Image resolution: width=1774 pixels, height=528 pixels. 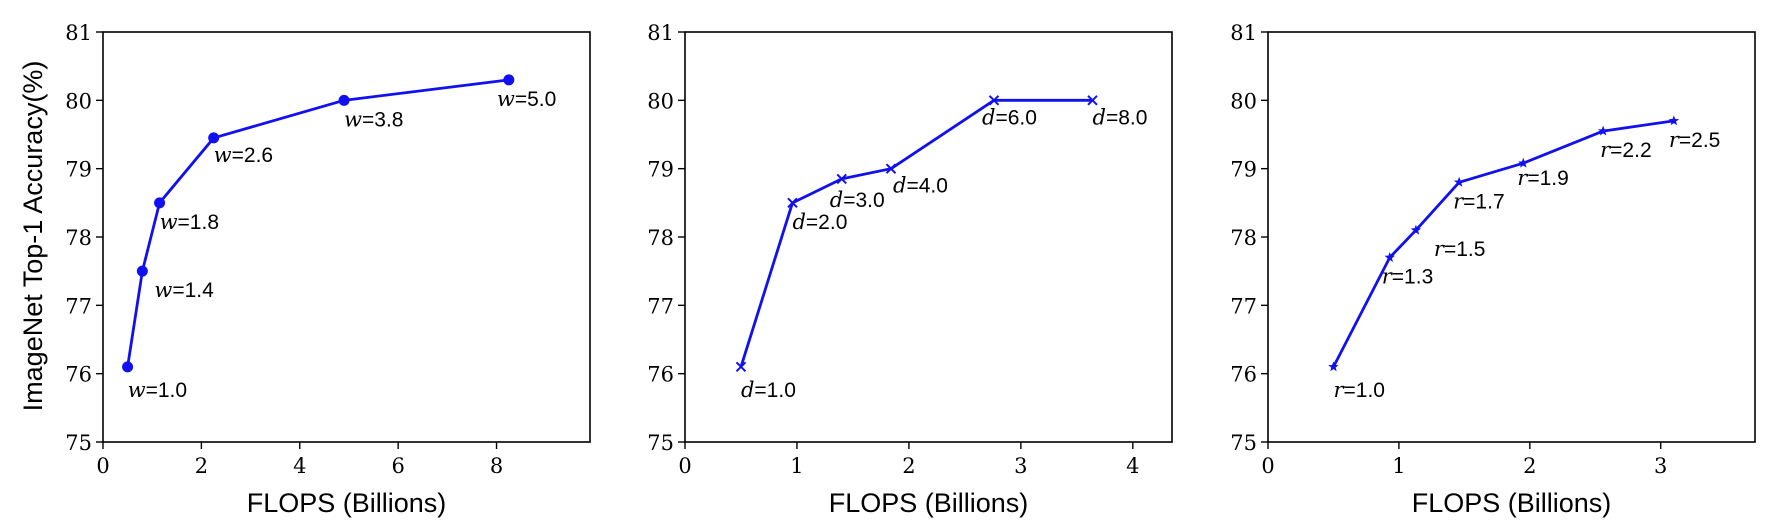 What do you see at coordinates (857, 200) in the screenshot?
I see `point-annotation: d=3.0` at bounding box center [857, 200].